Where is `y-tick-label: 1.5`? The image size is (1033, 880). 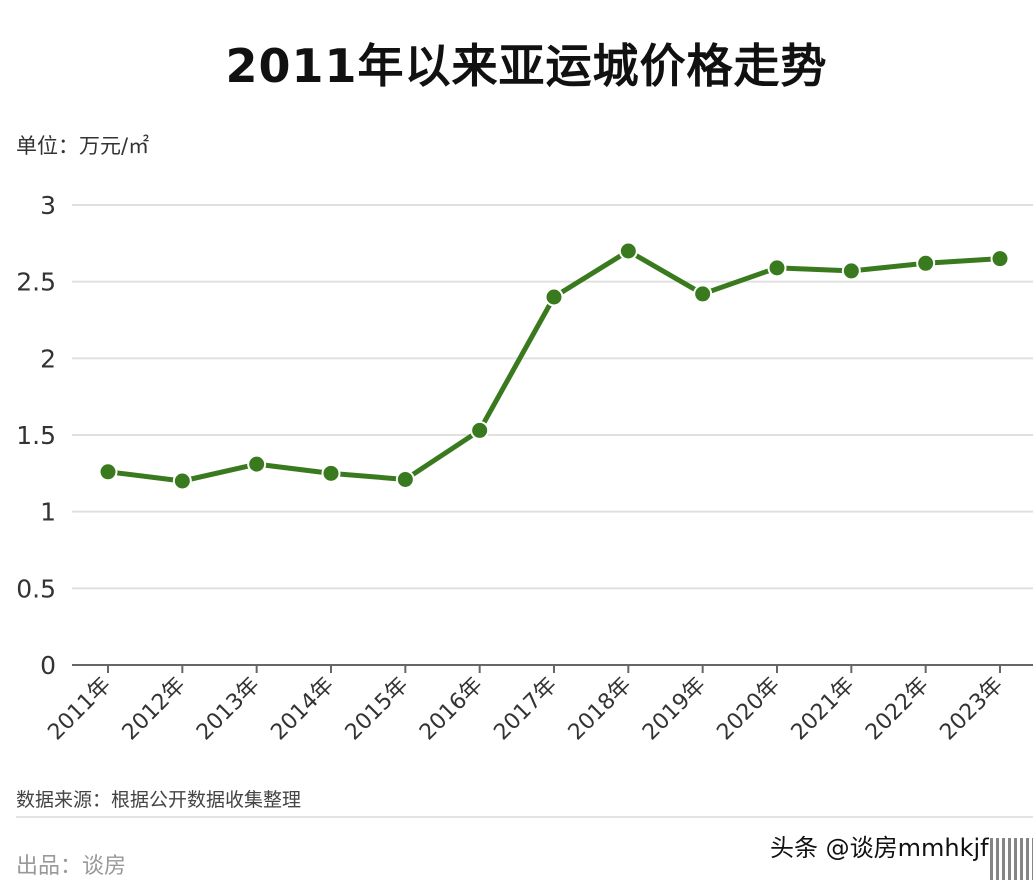 y-tick-label: 1.5 is located at coordinates (36, 435).